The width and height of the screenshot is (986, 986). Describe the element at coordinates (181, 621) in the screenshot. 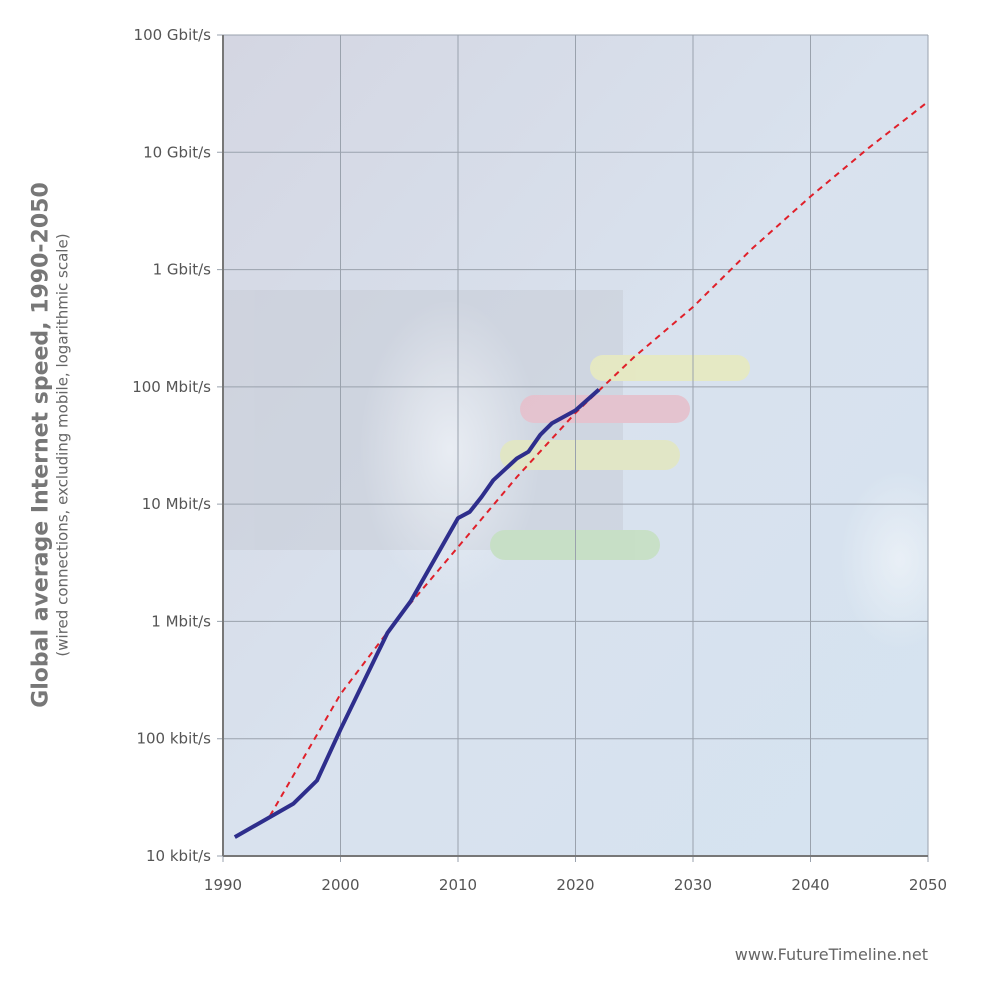

I see `y-tick-label: 1 Mbit/s` at that location.